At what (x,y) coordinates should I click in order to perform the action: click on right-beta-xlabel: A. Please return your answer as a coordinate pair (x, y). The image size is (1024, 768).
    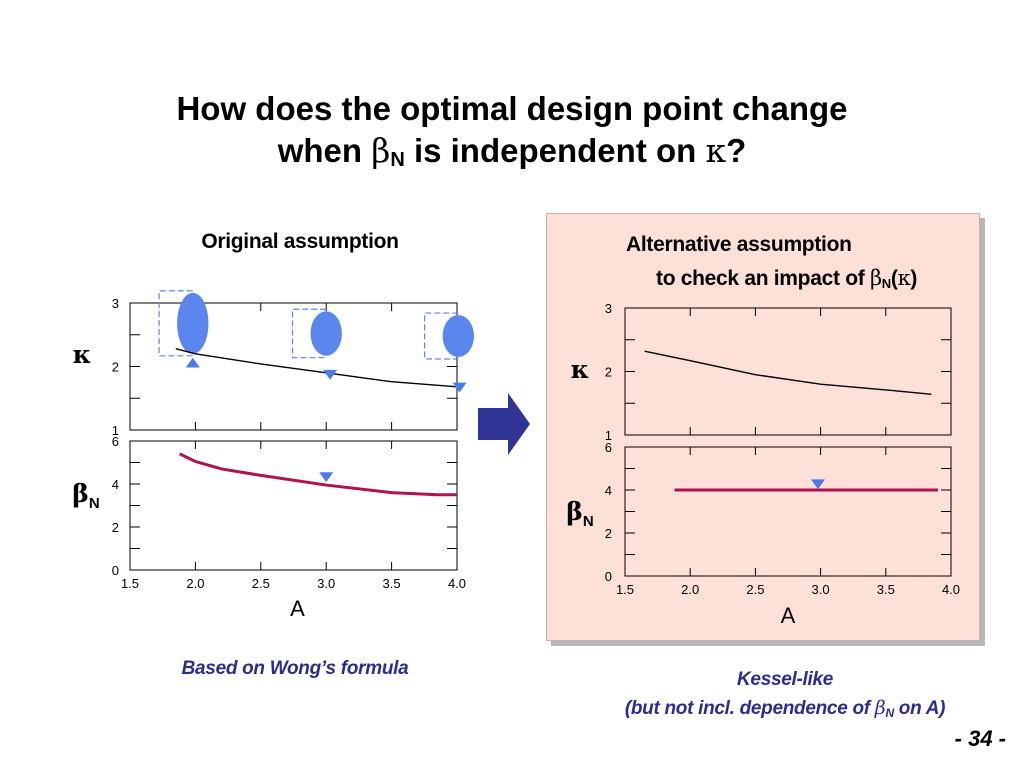
    Looking at the image, I should click on (788, 615).